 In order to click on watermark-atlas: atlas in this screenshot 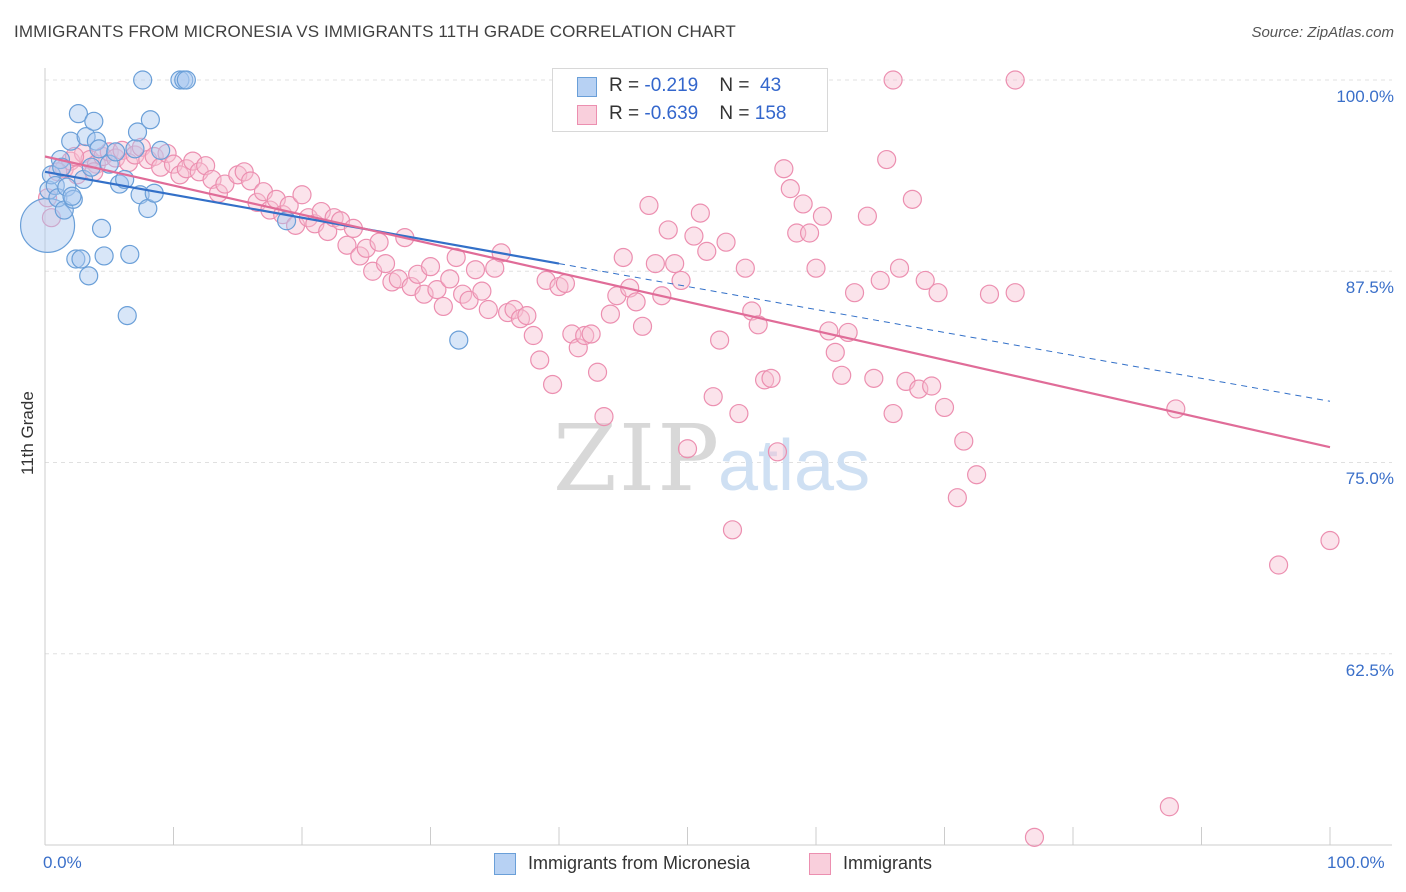, I will do `click(794, 466)`.